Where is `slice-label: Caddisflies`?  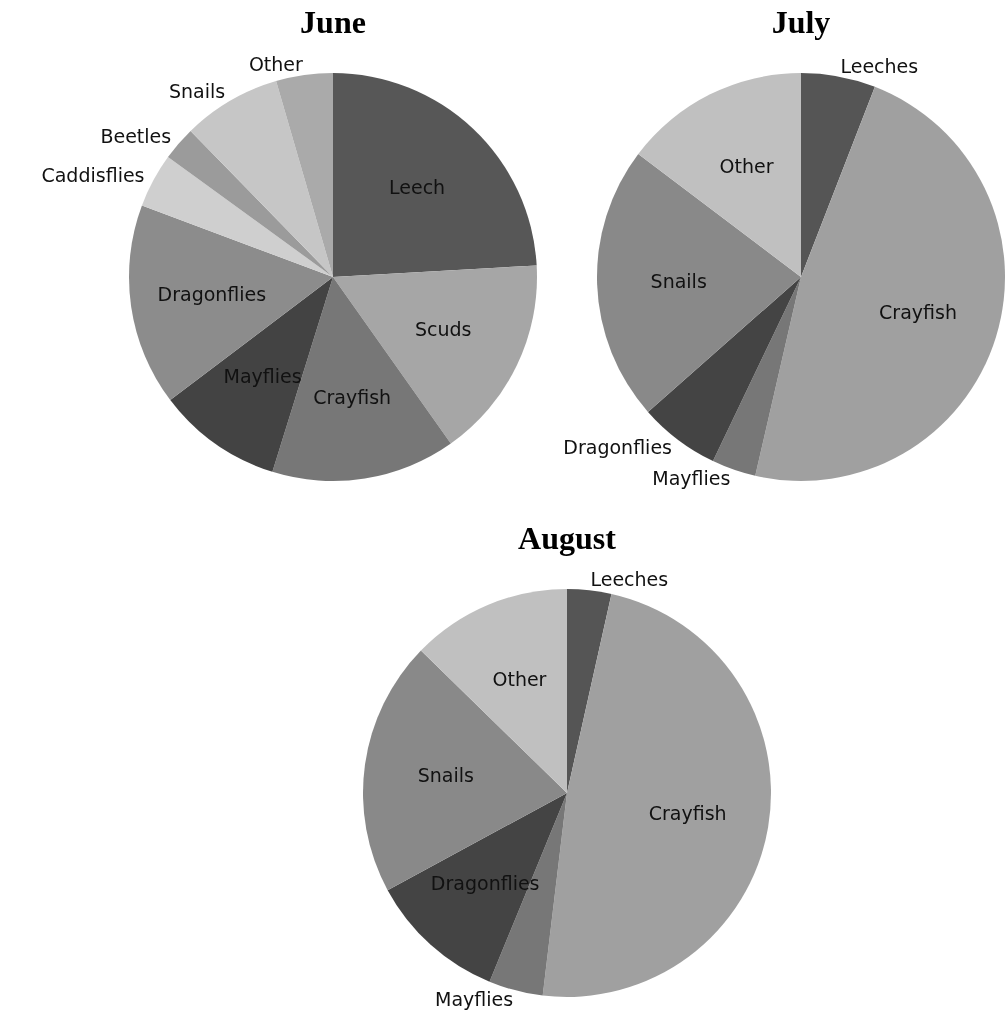
slice-label: Caddisflies is located at coordinates (93, 174).